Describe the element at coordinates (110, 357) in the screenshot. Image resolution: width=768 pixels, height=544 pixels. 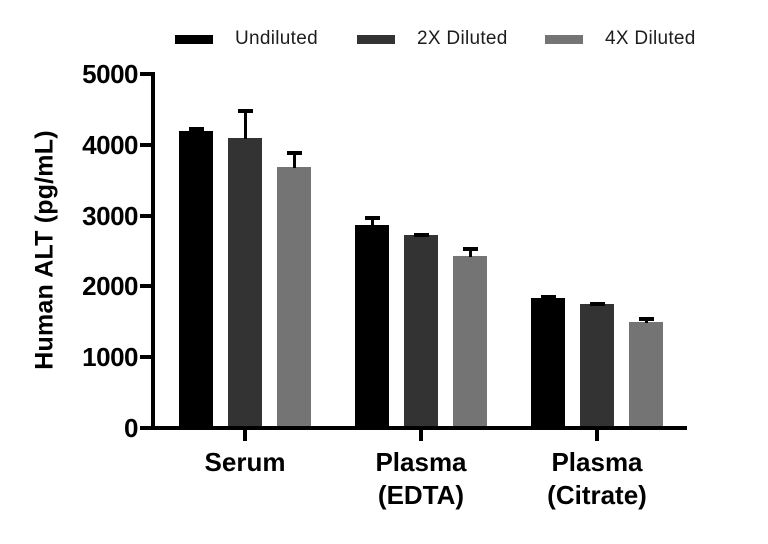
I see `y-tick-label: 1000` at that location.